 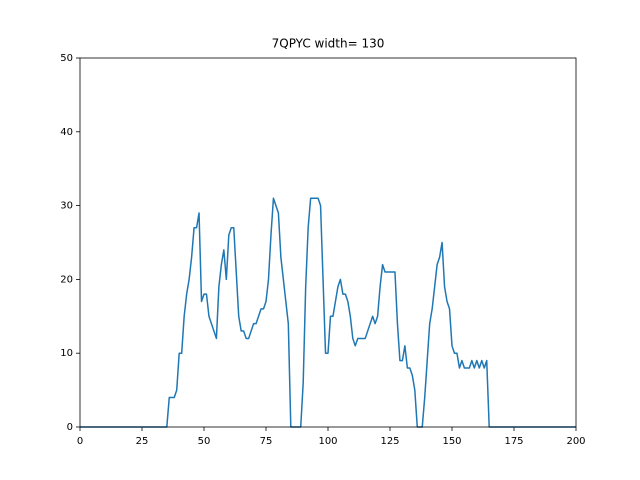 What do you see at coordinates (66, 353) in the screenshot?
I see `y-tick-label: 10` at bounding box center [66, 353].